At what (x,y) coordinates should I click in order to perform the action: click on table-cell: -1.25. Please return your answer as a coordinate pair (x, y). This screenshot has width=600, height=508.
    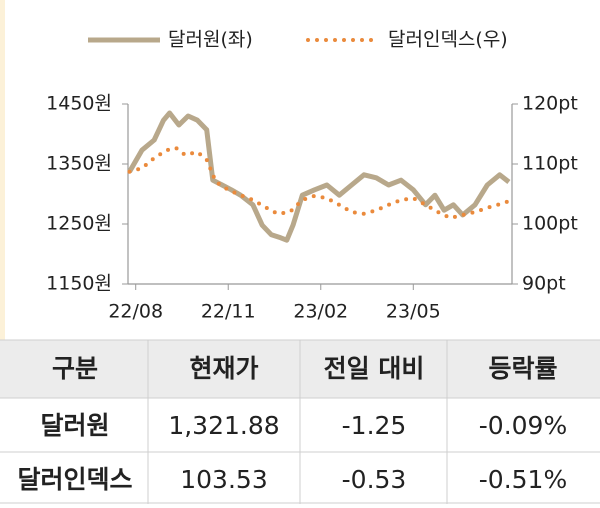
    Looking at the image, I should click on (374, 425).